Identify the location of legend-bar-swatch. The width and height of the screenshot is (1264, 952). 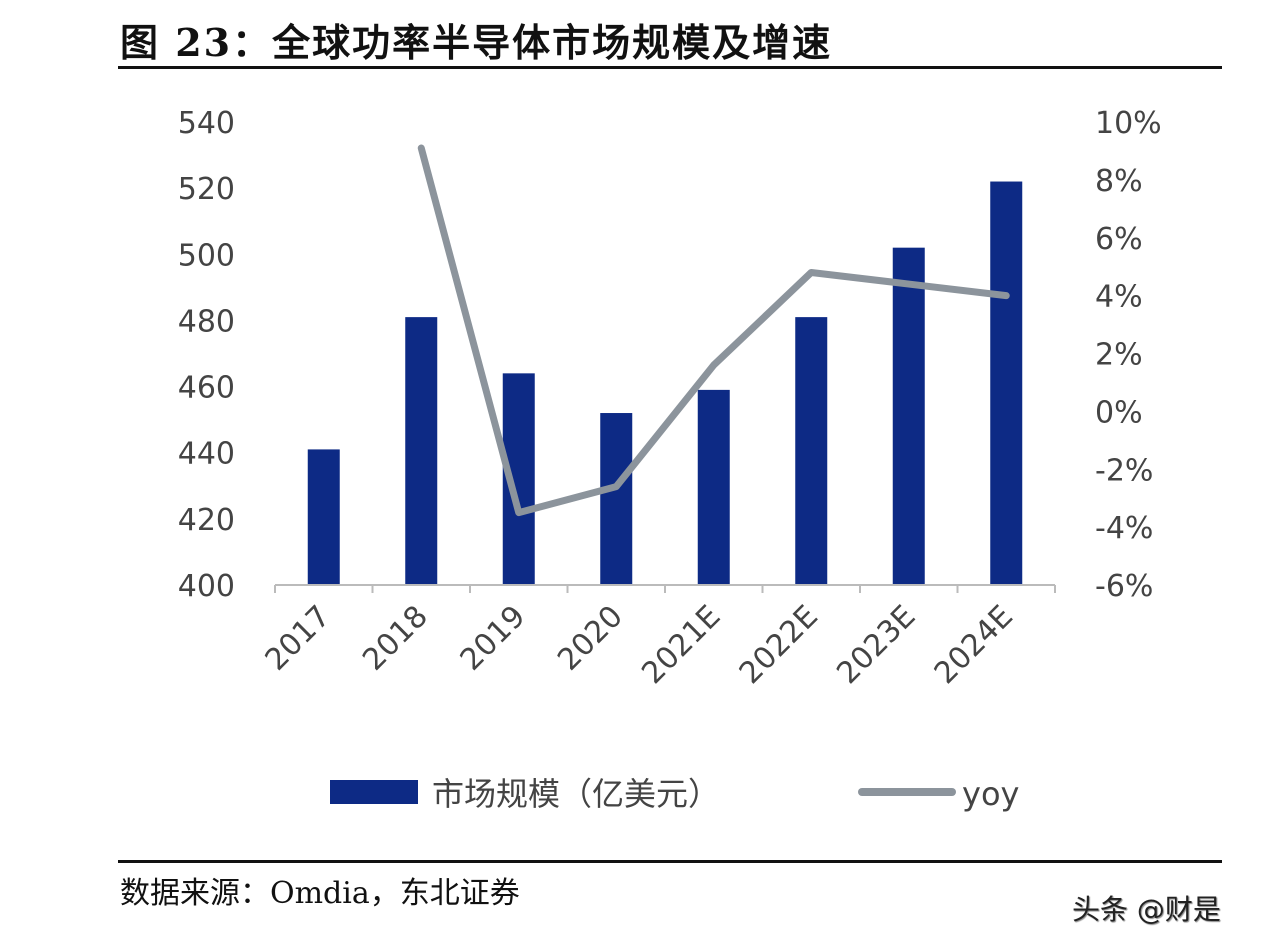
(374, 792).